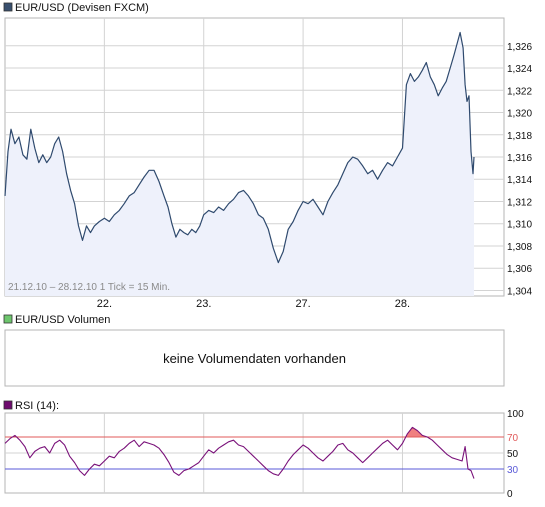 This screenshot has height=507, width=545. What do you see at coordinates (510, 494) in the screenshot?
I see `rsi-y-tick-label: 0` at bounding box center [510, 494].